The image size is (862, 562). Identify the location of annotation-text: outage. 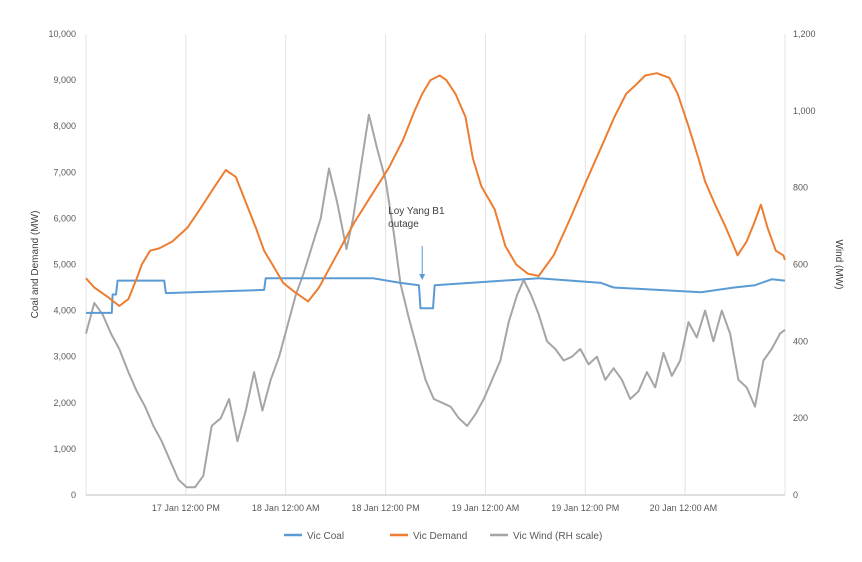
(403, 224).